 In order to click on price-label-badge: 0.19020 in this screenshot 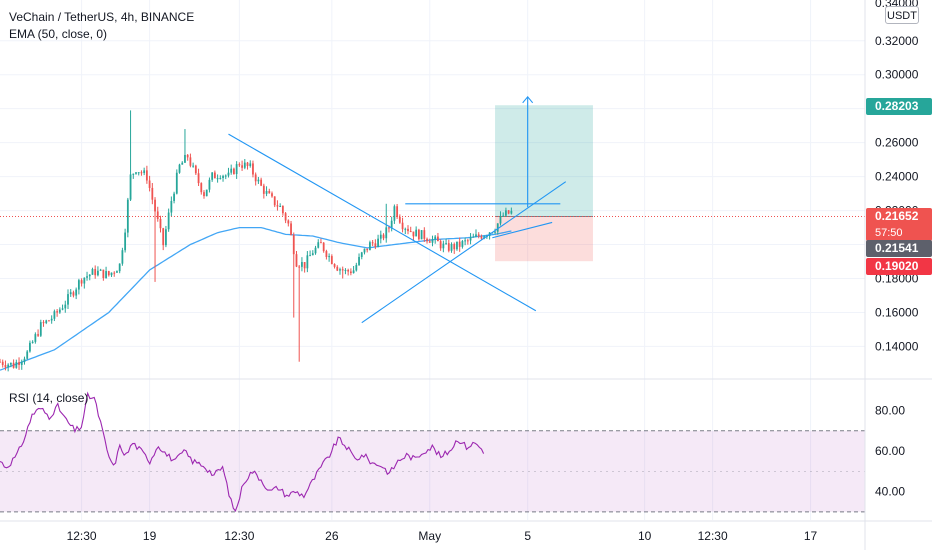, I will do `click(899, 266)`.